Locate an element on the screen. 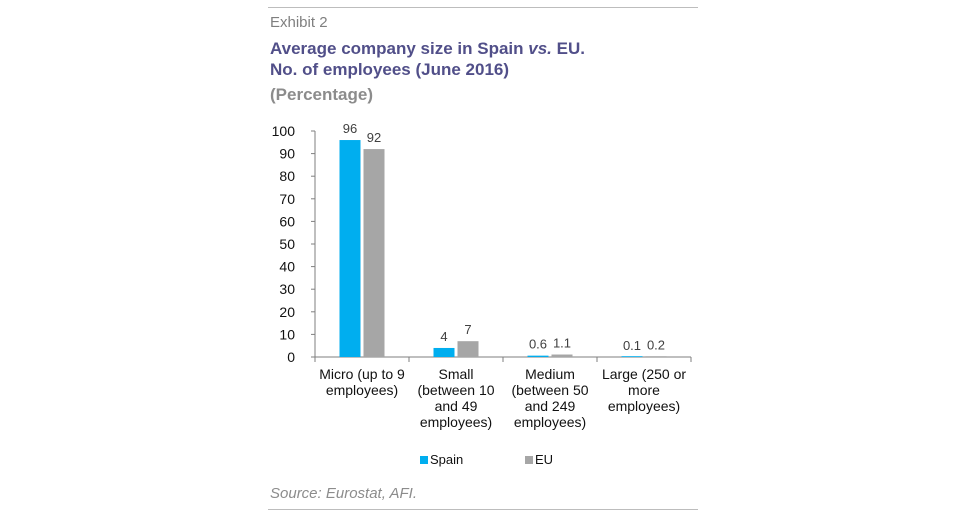 This screenshot has width=969, height=516. source-note: Source: Eurostat, AFI. is located at coordinates (344, 493).